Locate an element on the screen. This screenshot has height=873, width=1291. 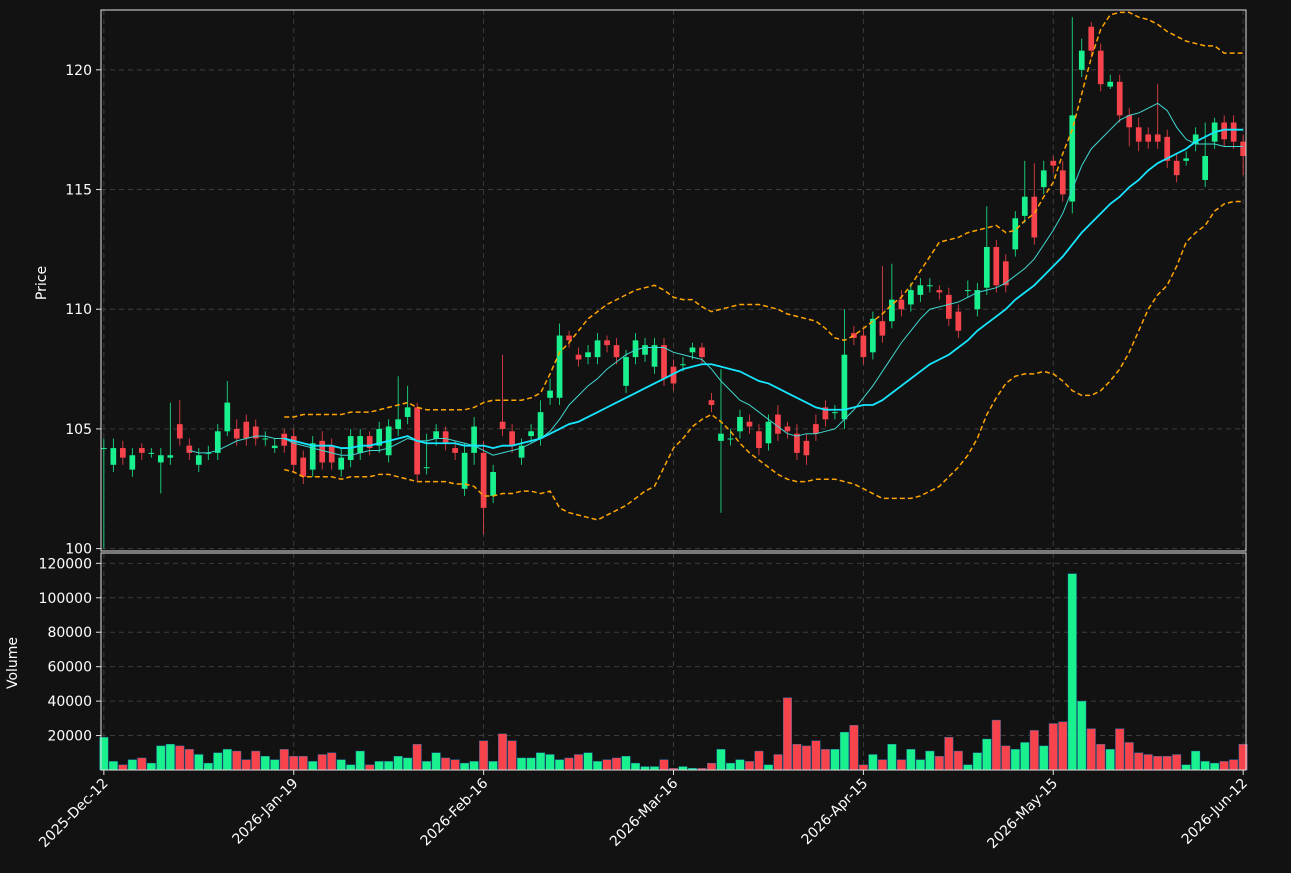
y-tick-label: 60000 is located at coordinates (69, 668).